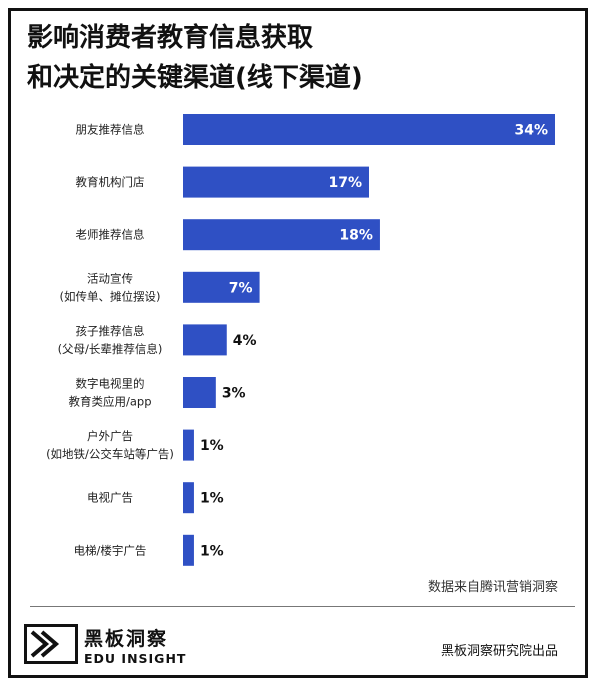 This screenshot has width=600, height=690. Describe the element at coordinates (195, 58) in the screenshot. I see `chart-title: 影响消费者教育信息获取 和决定的关键渠道(线下渠道)` at that location.